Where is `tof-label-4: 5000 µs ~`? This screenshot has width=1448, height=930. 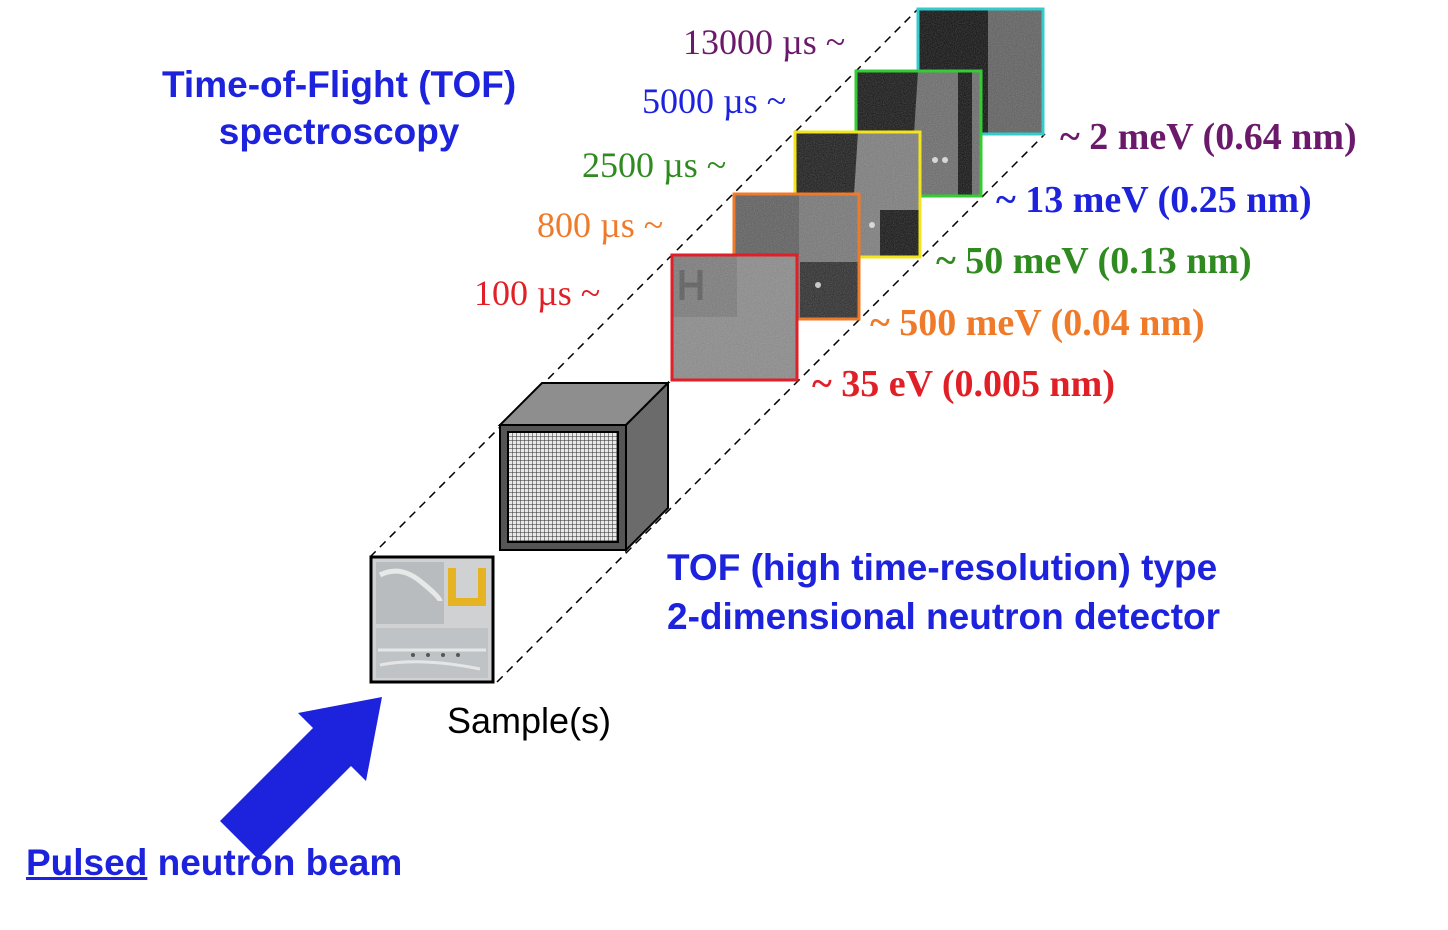 tof-label-4: 5000 µs ~ is located at coordinates (714, 101).